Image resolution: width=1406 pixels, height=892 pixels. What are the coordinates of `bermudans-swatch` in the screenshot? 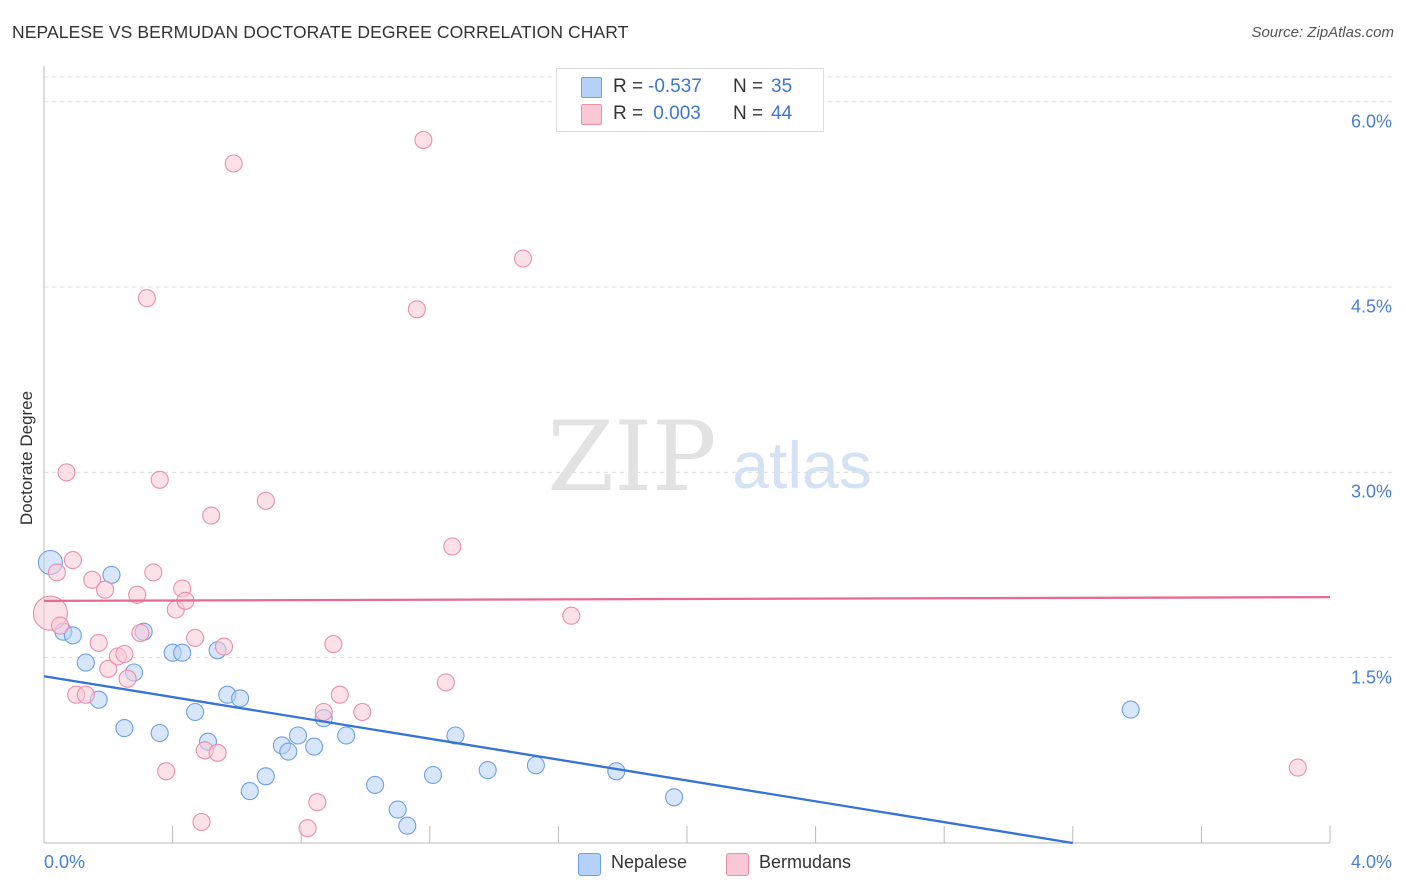 It's located at (591, 114).